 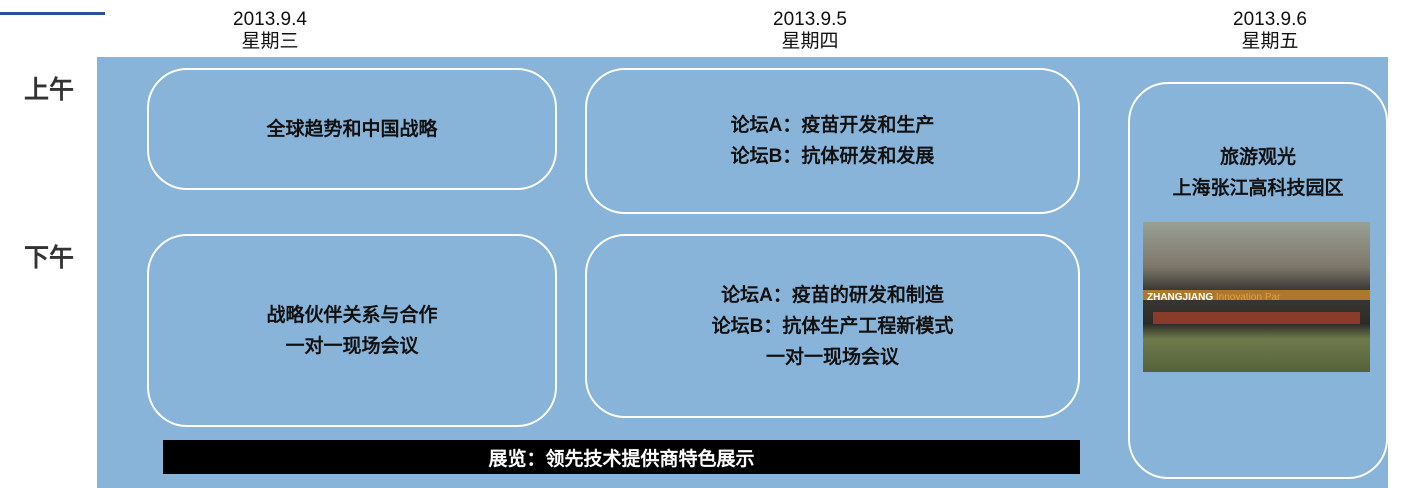 What do you see at coordinates (810, 41) in the screenshot?
I see `weekday: 星期四` at bounding box center [810, 41].